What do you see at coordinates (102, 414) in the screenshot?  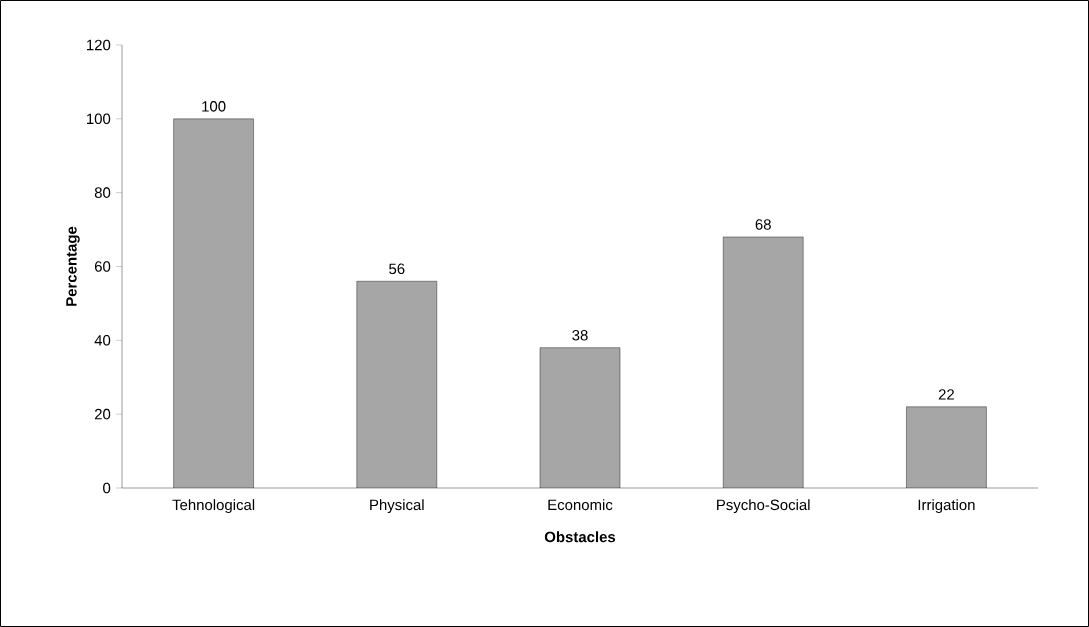 I see `y-tick-label: 20` at bounding box center [102, 414].